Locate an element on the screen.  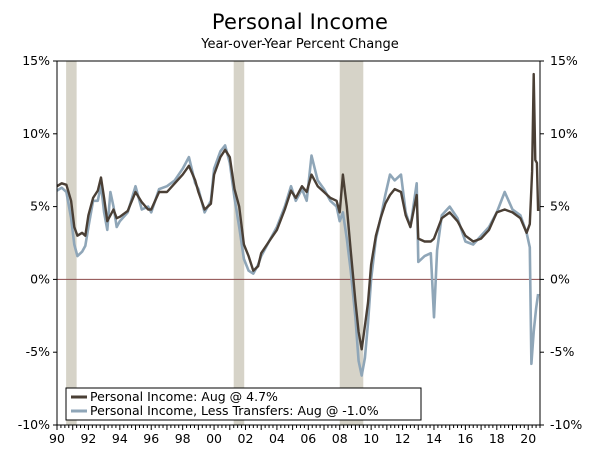
legend-box is located at coordinates (243, 404).